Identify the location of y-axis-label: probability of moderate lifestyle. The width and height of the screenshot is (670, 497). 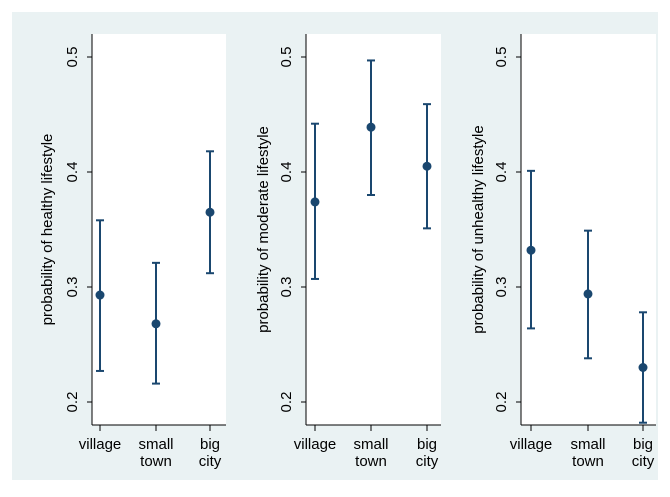
(263, 229).